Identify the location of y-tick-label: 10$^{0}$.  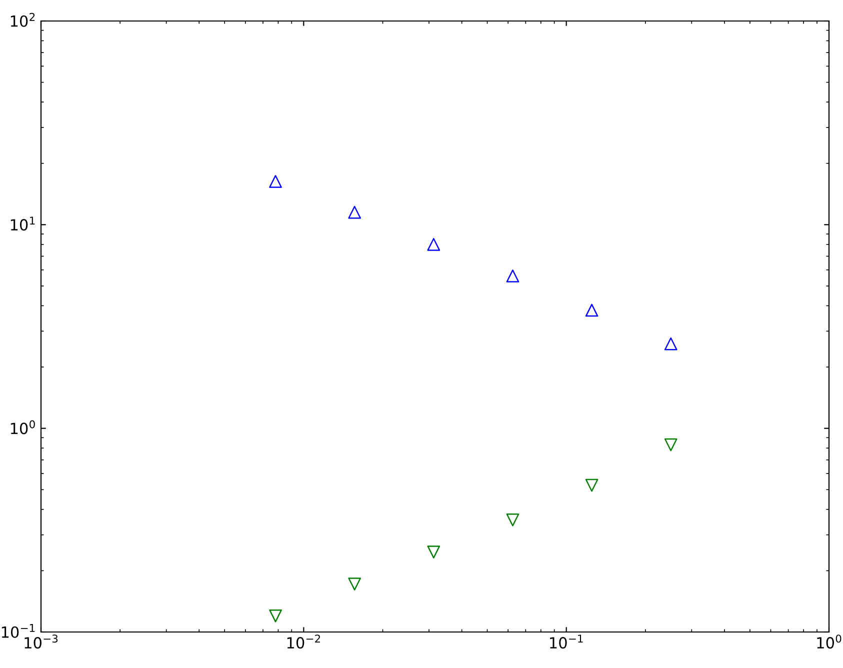
(22, 427).